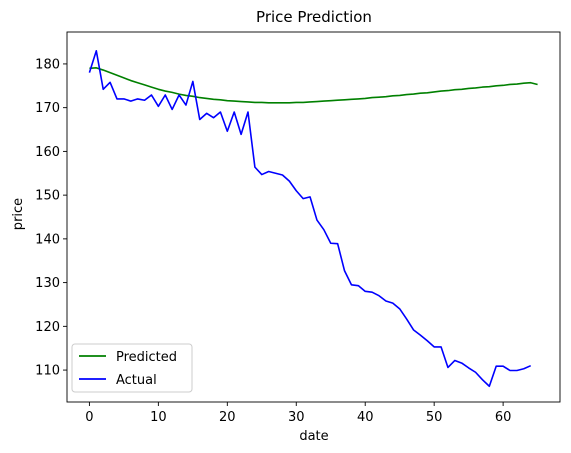 The height and width of the screenshot is (453, 571). What do you see at coordinates (47, 327) in the screenshot?
I see `y-tick-label: 120` at bounding box center [47, 327].